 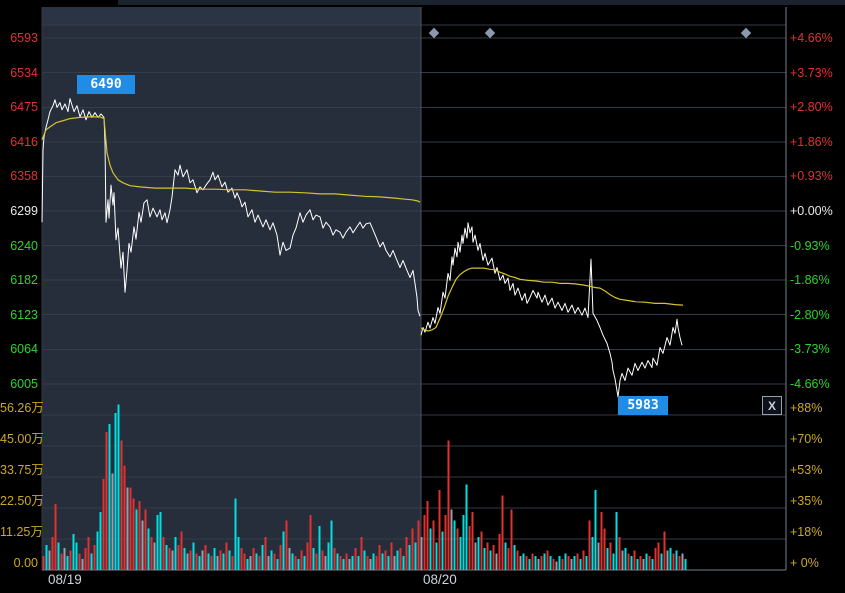 I want to click on event-markers, so click(x=590, y=33).